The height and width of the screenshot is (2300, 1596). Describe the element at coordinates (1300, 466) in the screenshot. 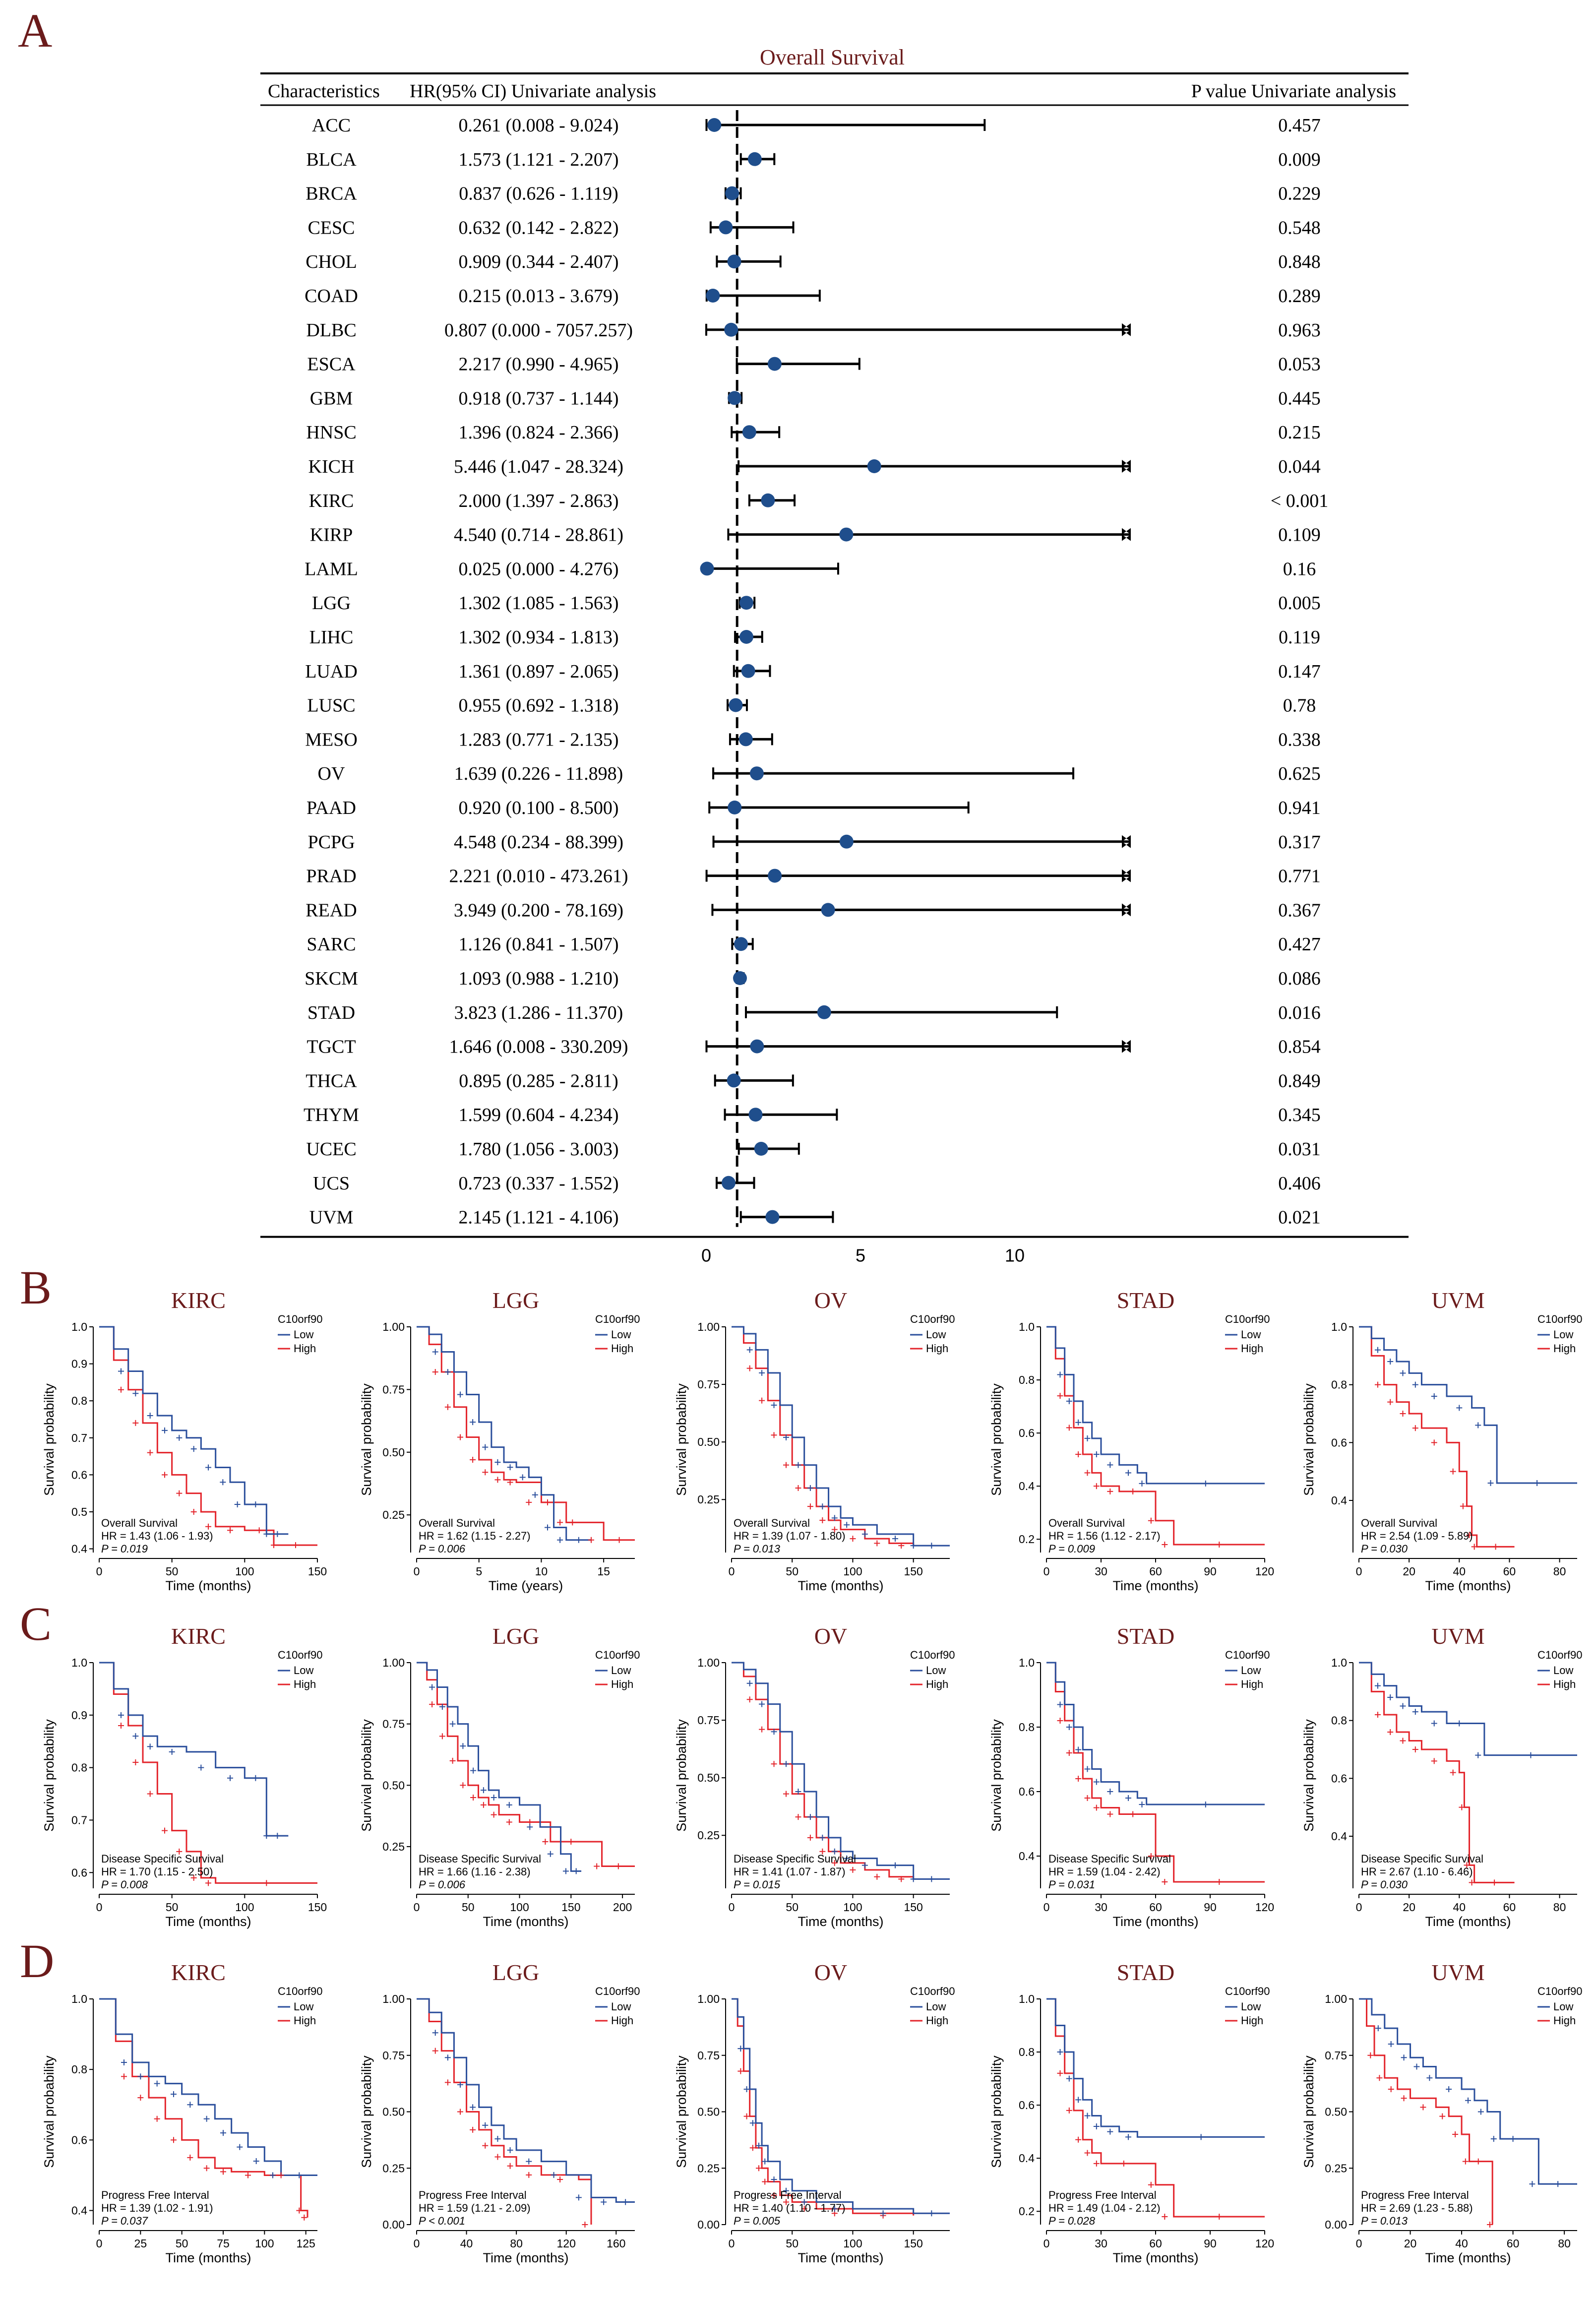

I see `row-p-kich: 0.044` at that location.